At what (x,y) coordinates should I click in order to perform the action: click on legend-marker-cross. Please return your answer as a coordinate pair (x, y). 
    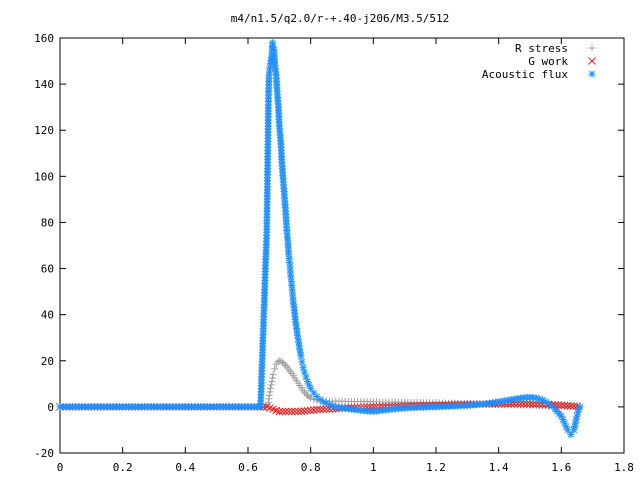
    Looking at the image, I should click on (592, 61).